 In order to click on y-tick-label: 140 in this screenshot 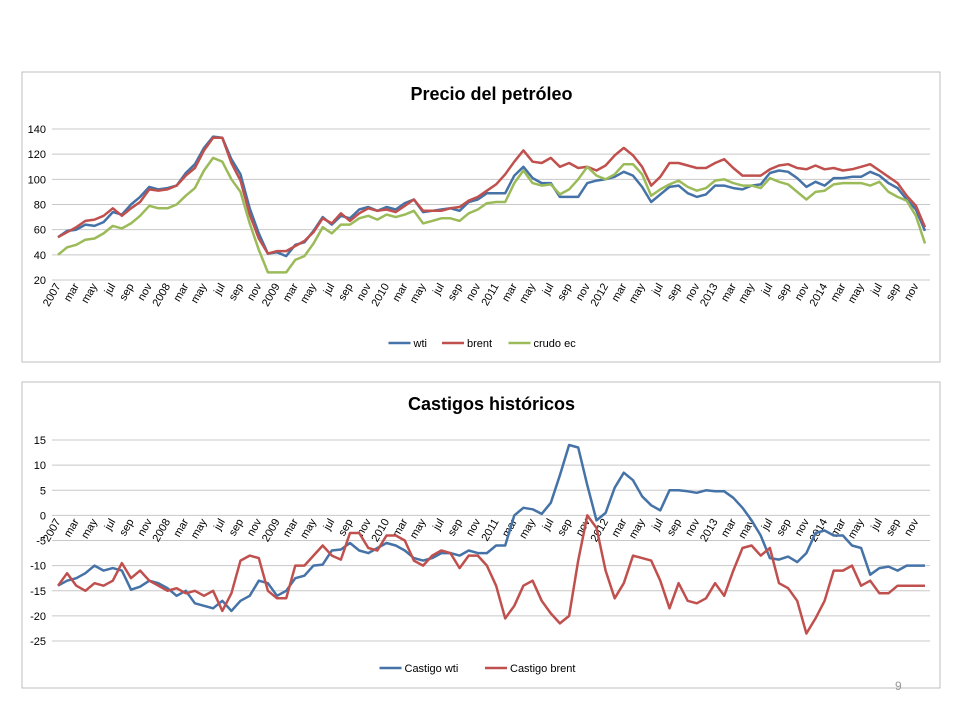, I will do `click(37, 130)`.